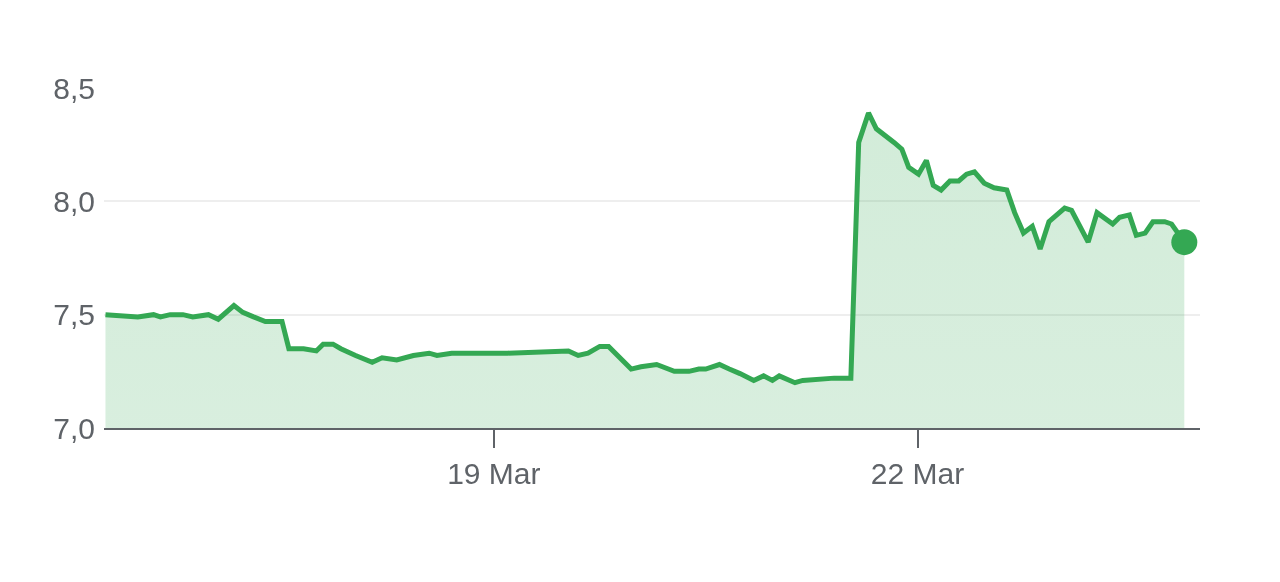 Image resolution: width=1280 pixels, height=582 pixels. Describe the element at coordinates (494, 473) in the screenshot. I see `x-tick-label: 19 Mar` at that location.